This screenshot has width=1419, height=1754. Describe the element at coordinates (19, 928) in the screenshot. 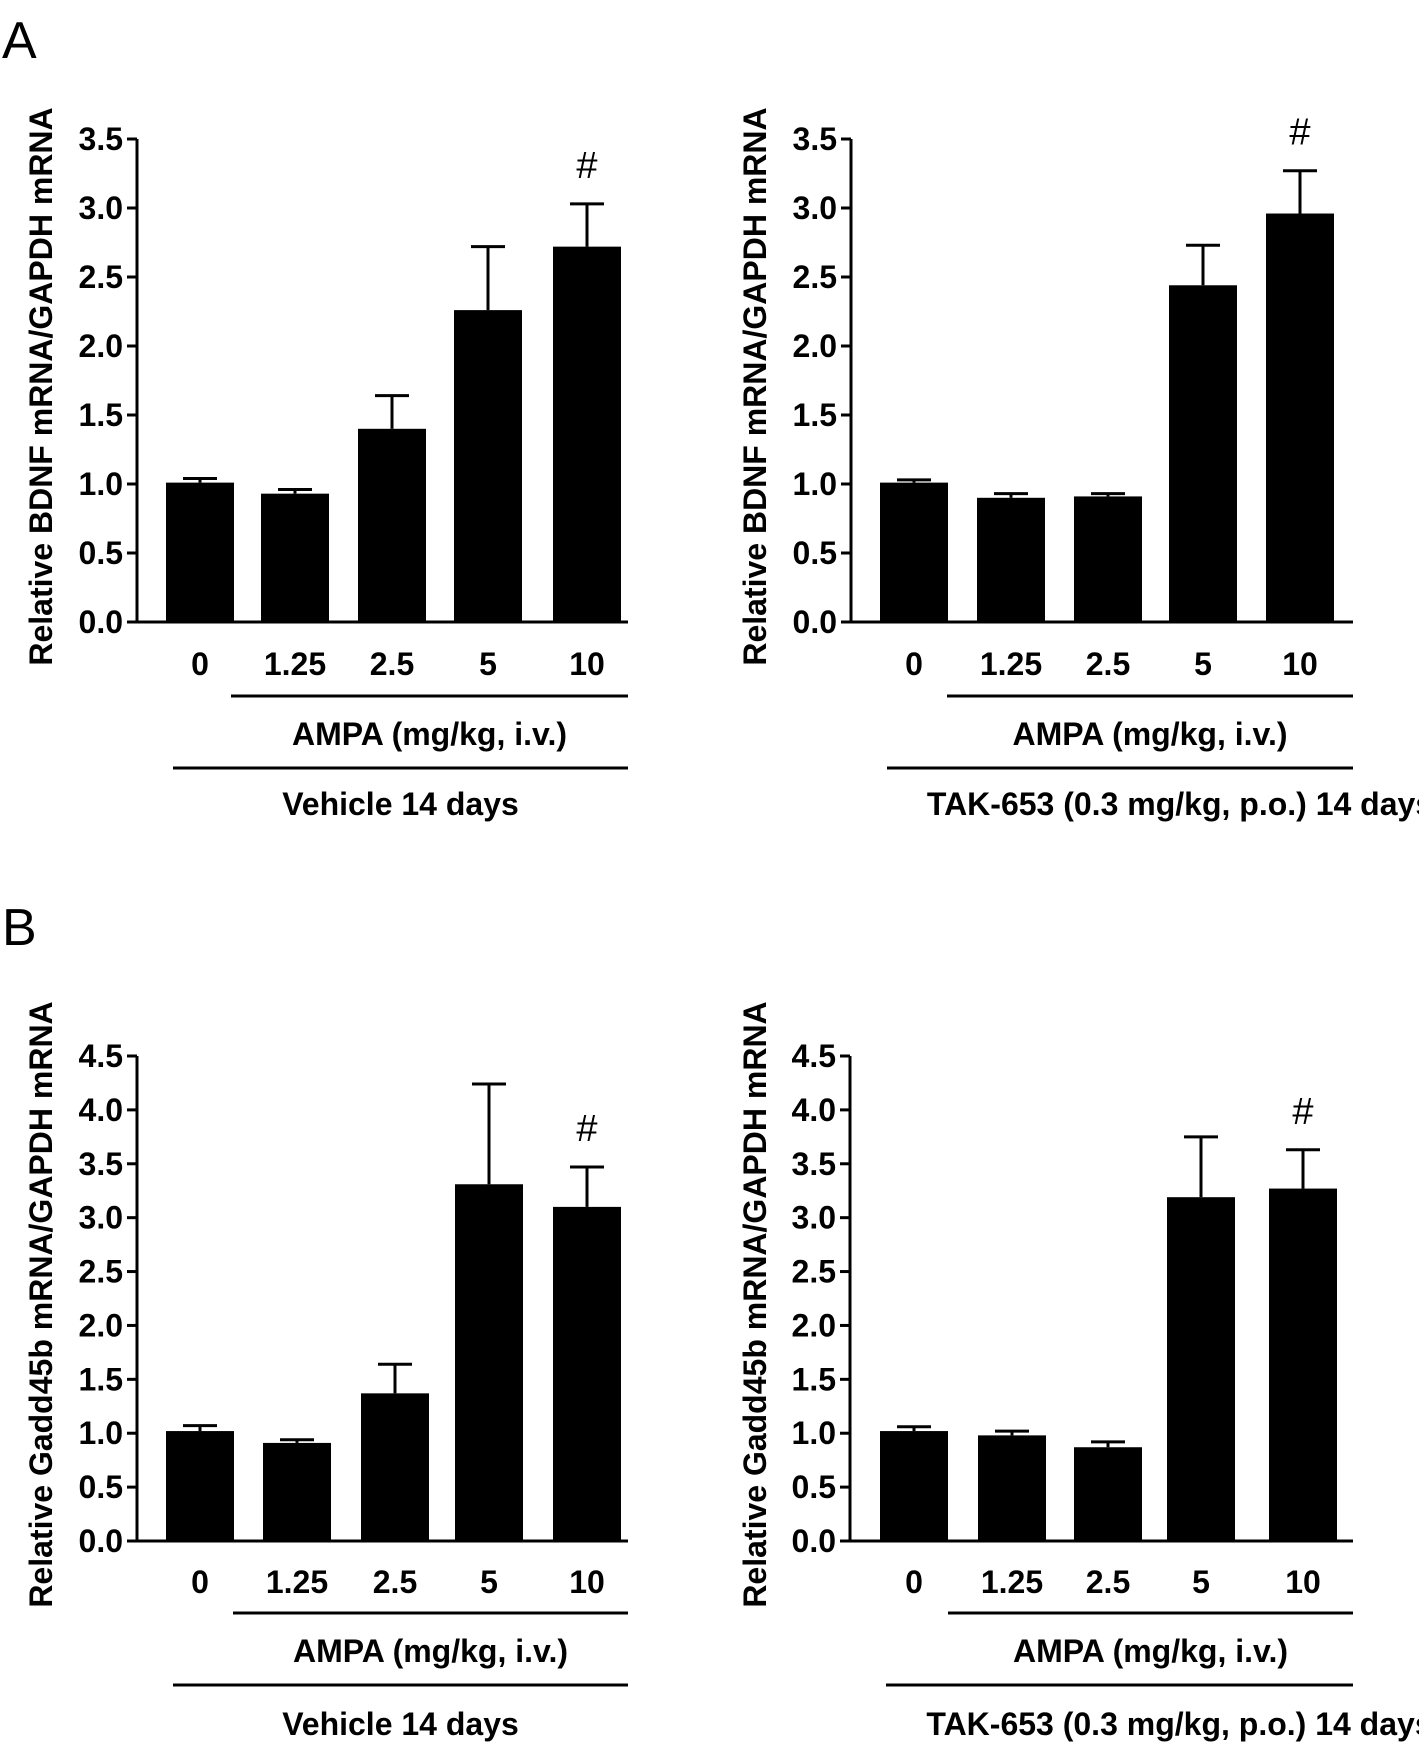

I see `panel-letter-b: B` at that location.